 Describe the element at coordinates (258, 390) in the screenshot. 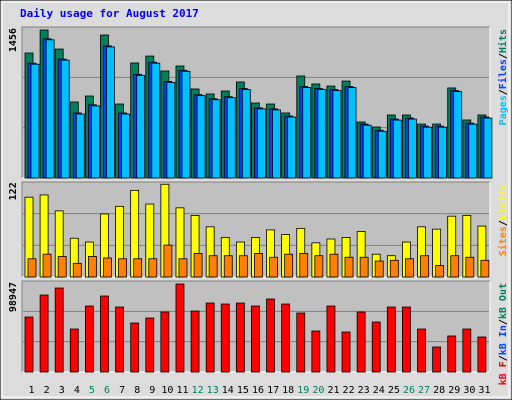

I see `x-tick-label: 16` at that location.